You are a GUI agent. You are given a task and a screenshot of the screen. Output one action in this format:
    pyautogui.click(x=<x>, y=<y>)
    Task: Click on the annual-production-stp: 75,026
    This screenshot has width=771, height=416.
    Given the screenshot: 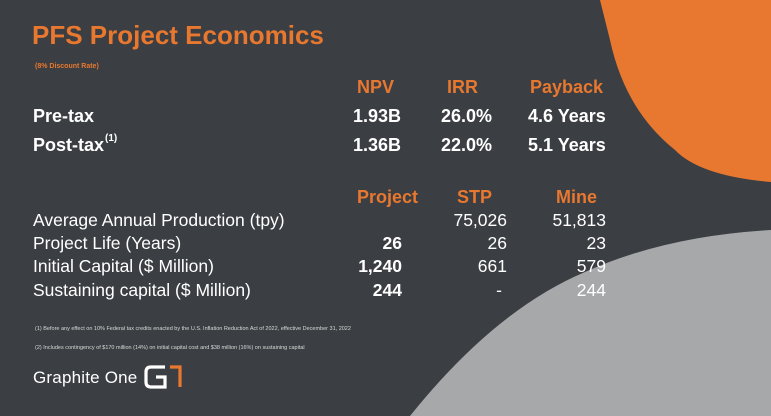 What is the action you would take?
    pyautogui.click(x=480, y=220)
    